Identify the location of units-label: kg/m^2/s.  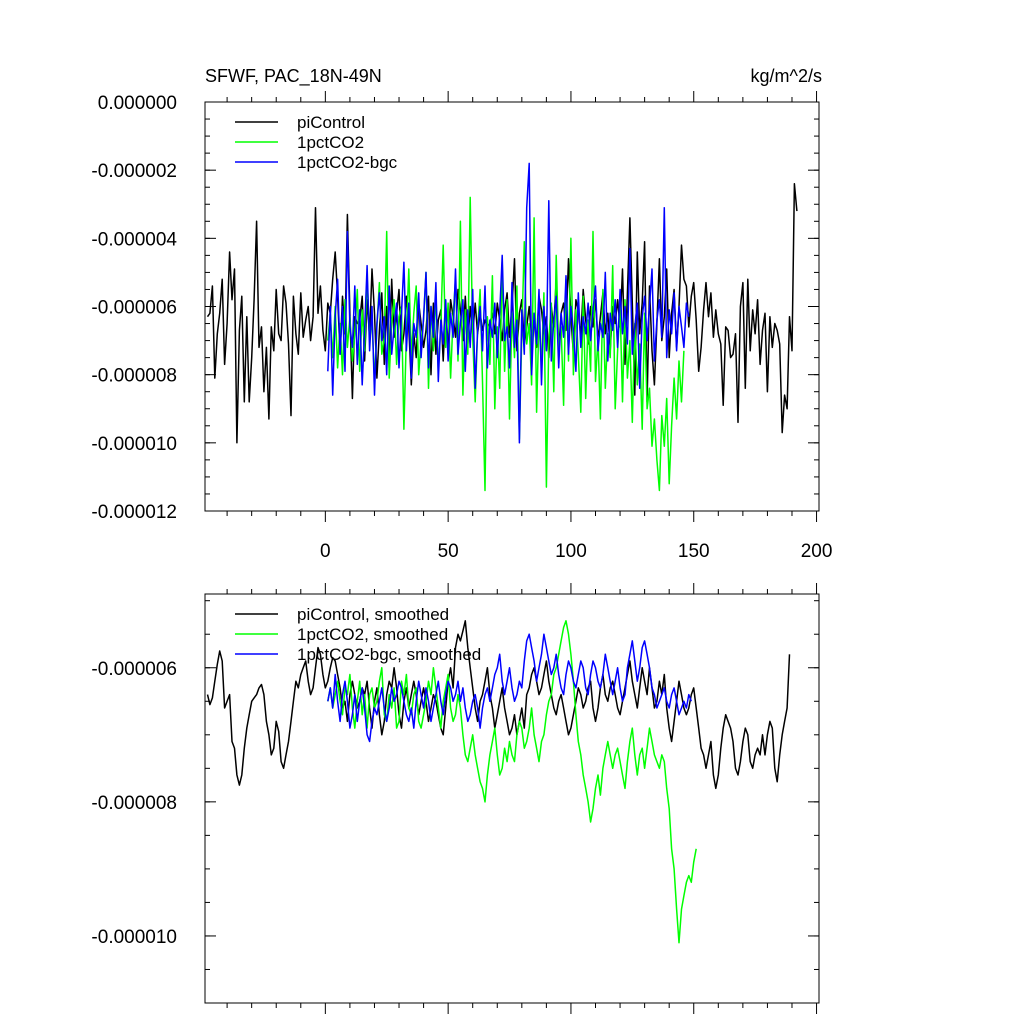
(786, 76).